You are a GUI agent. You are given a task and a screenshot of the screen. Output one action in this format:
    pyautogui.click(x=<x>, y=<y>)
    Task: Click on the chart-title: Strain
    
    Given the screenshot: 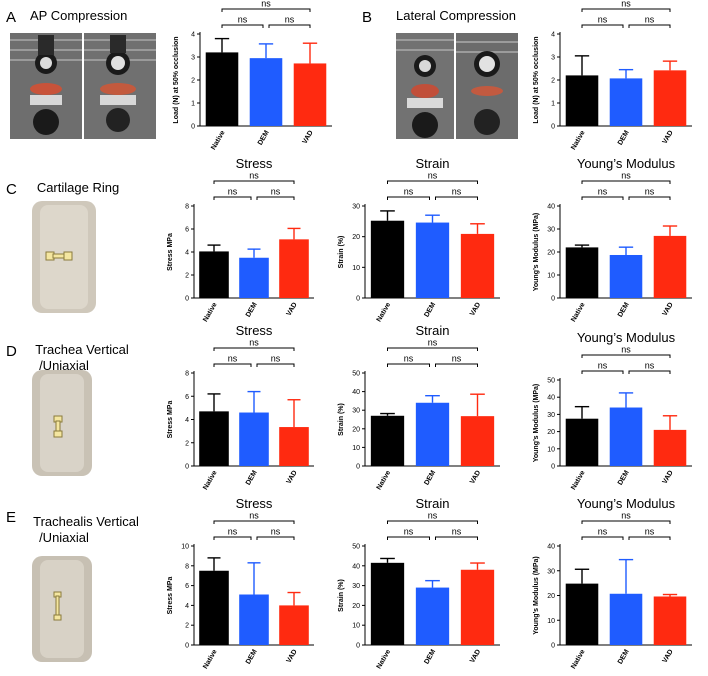 What is the action you would take?
    pyautogui.click(x=433, y=163)
    